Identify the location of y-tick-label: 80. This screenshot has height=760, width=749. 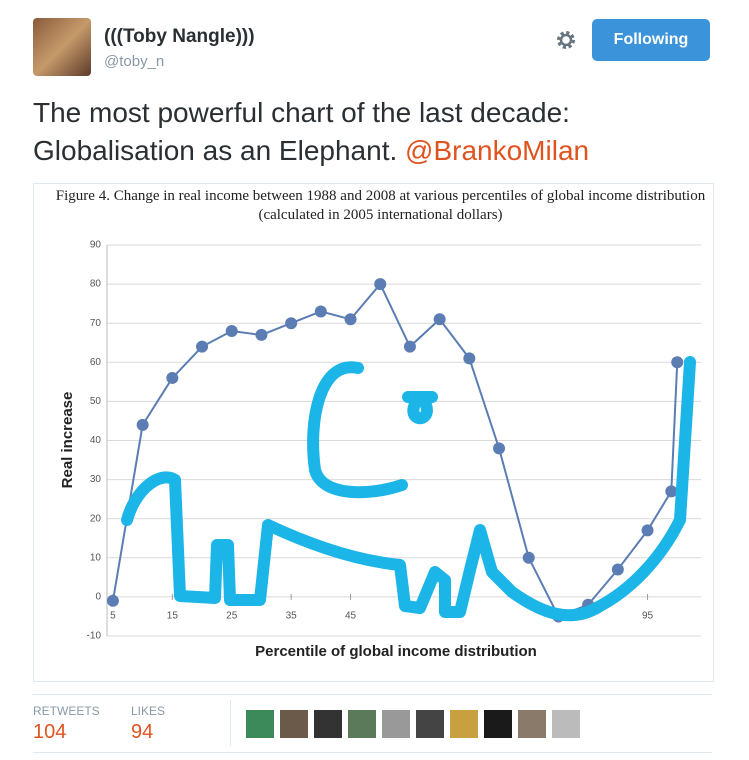
(96, 284).